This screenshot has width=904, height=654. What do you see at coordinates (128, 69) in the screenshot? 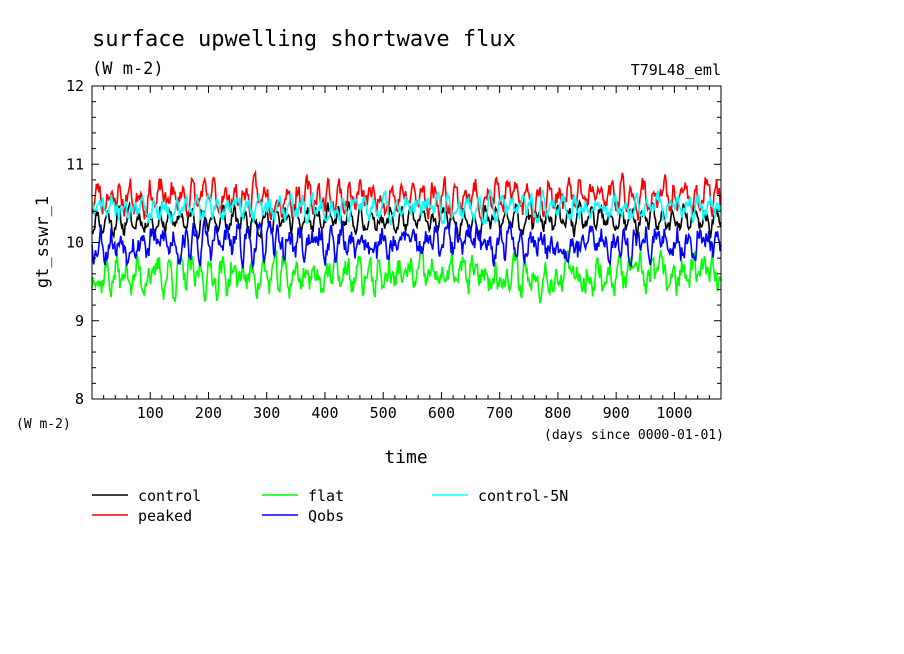
I see `chart-subtitle: (W m-2)` at bounding box center [128, 69].